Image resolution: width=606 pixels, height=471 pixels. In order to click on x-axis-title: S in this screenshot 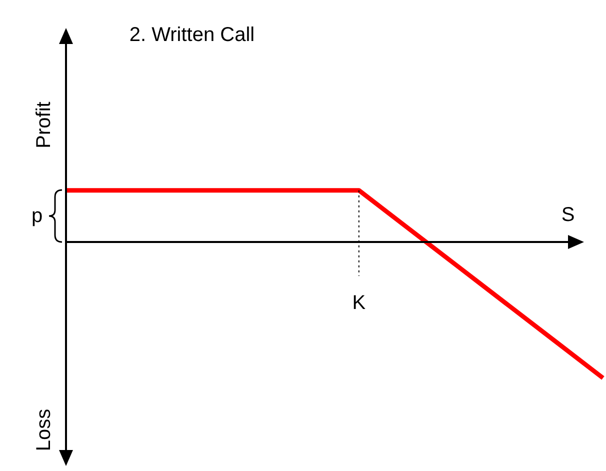, I will do `click(568, 215)`.